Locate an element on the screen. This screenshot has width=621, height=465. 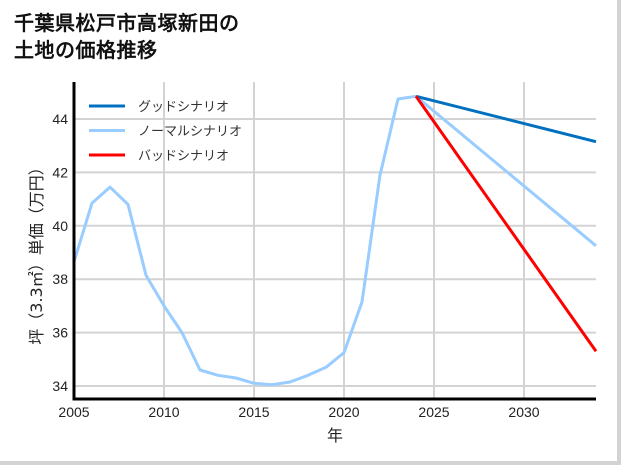
x-tick-labels: 2005 2010 2015 2020 2025 2030 is located at coordinates (298, 412).